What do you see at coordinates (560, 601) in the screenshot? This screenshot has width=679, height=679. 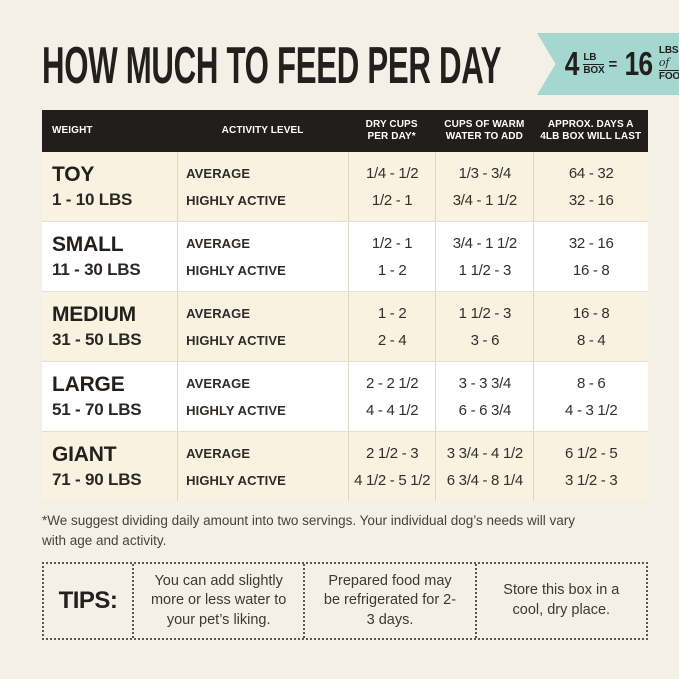 I see `tip-storage: Store this box in a cool, dry place.` at bounding box center [560, 601].